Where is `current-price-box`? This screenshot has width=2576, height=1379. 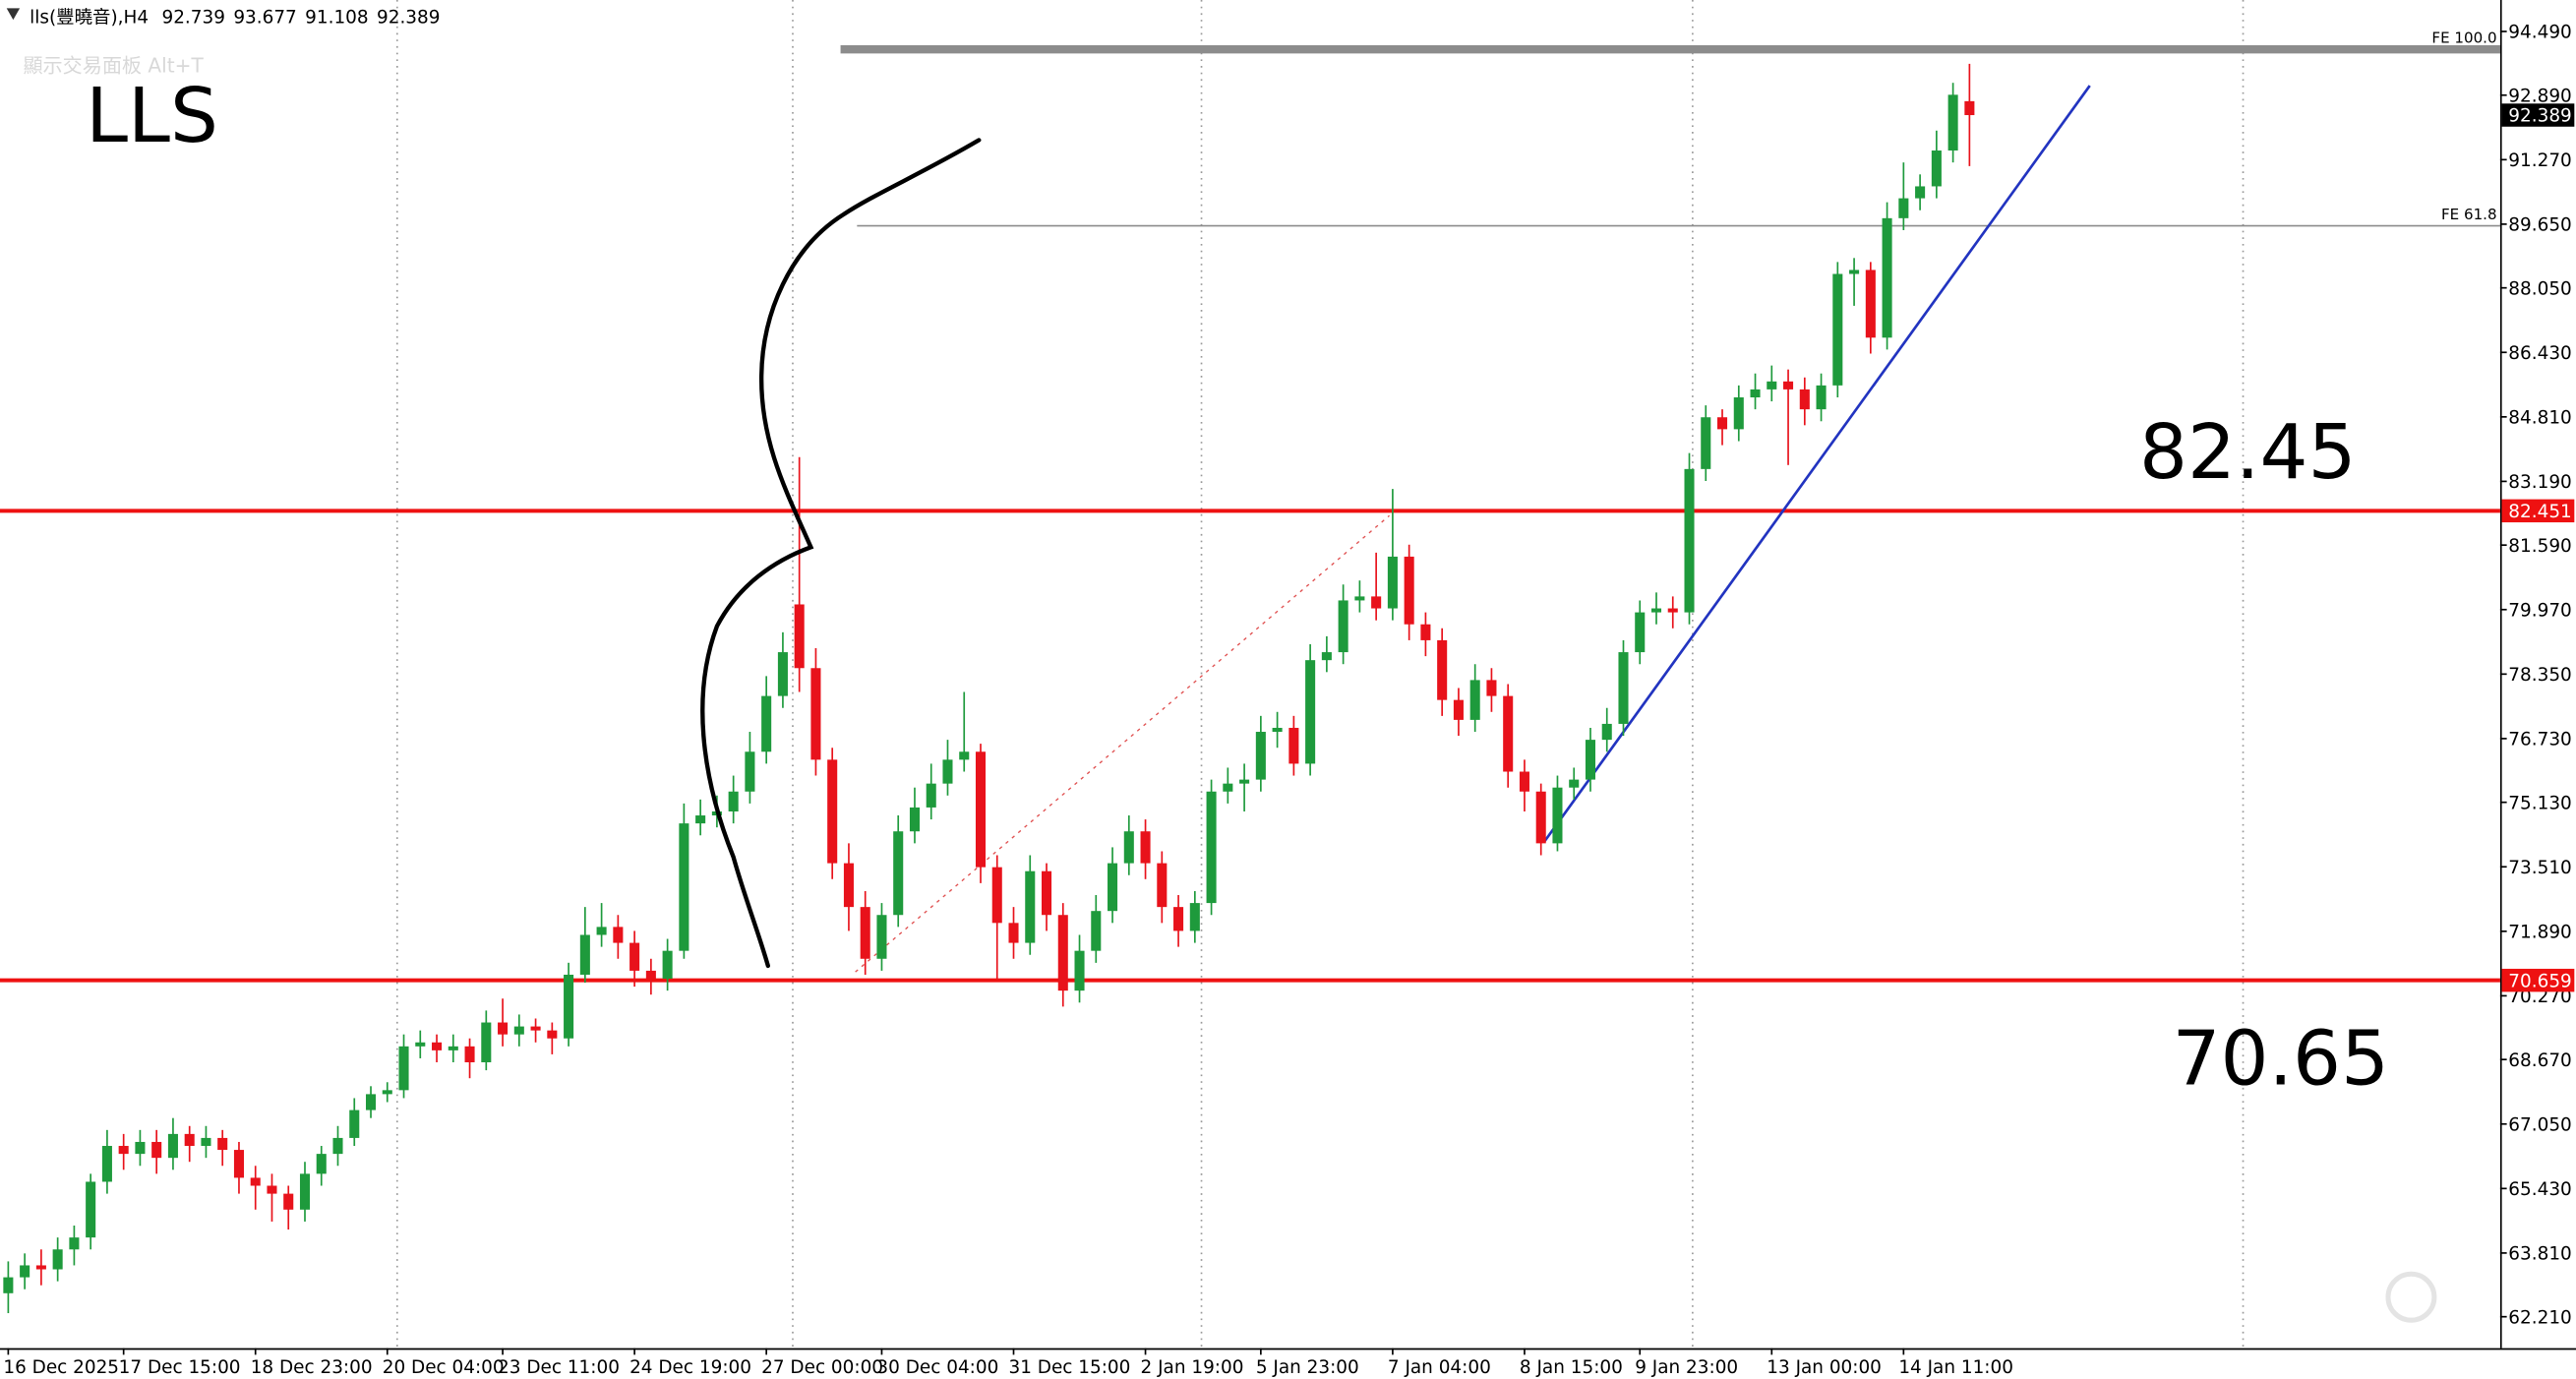
current-price-box is located at coordinates (2538, 115).